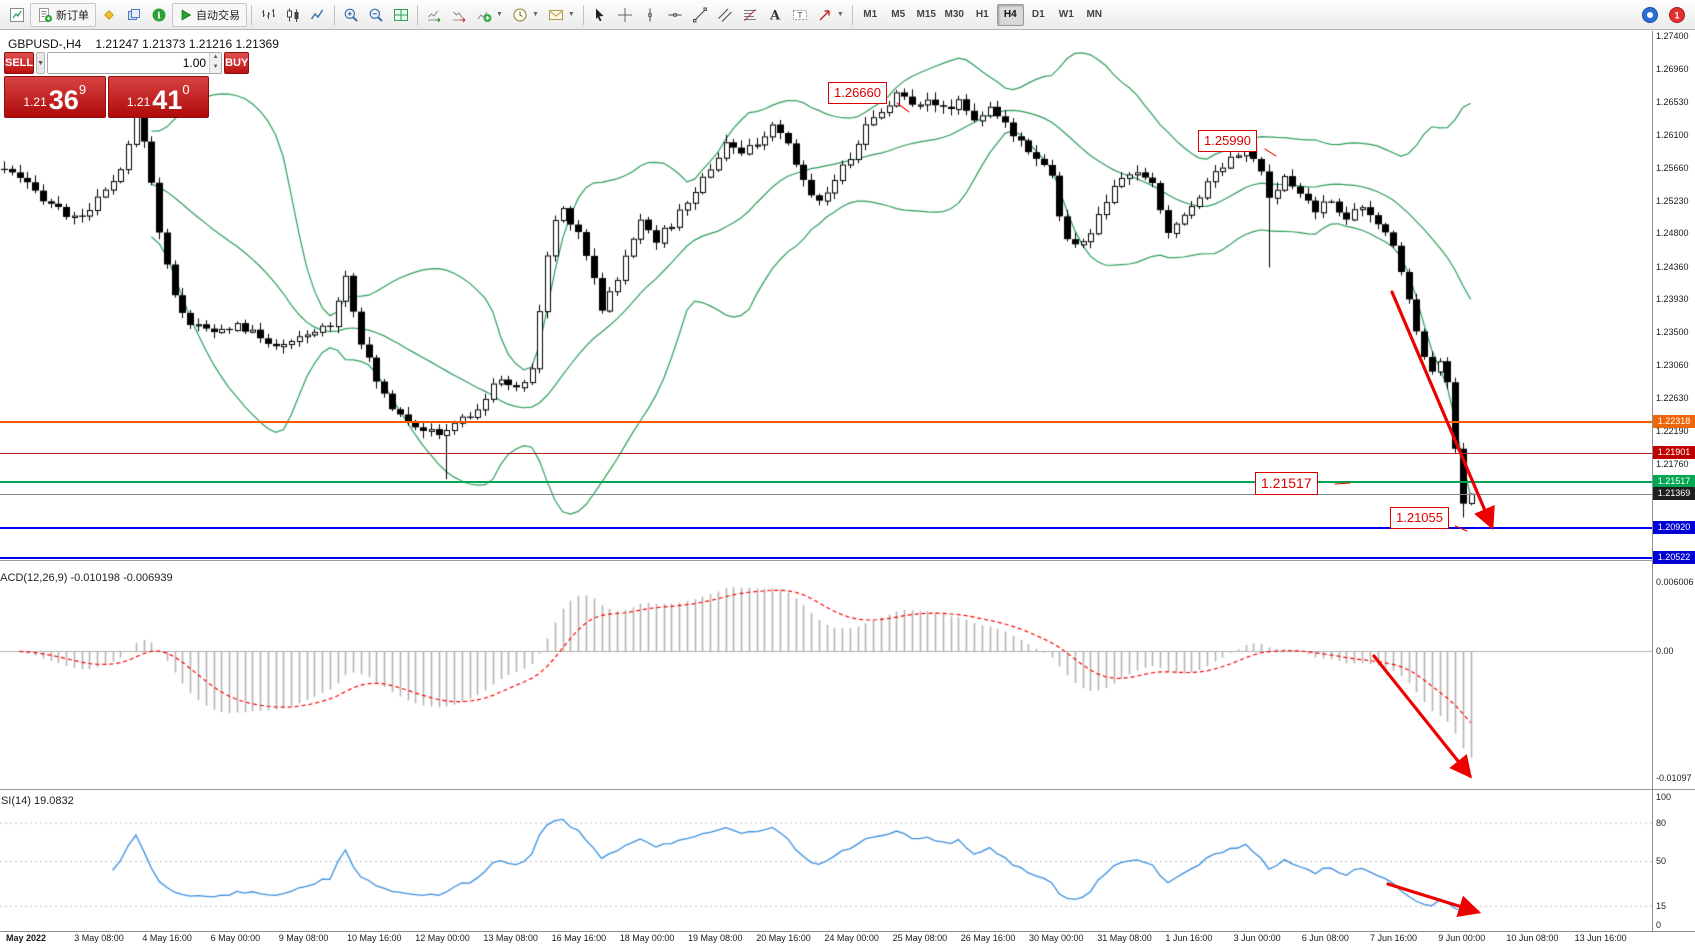 The width and height of the screenshot is (1695, 945). What do you see at coordinates (826, 558) in the screenshot?
I see `support-line-1.20522` at bounding box center [826, 558].